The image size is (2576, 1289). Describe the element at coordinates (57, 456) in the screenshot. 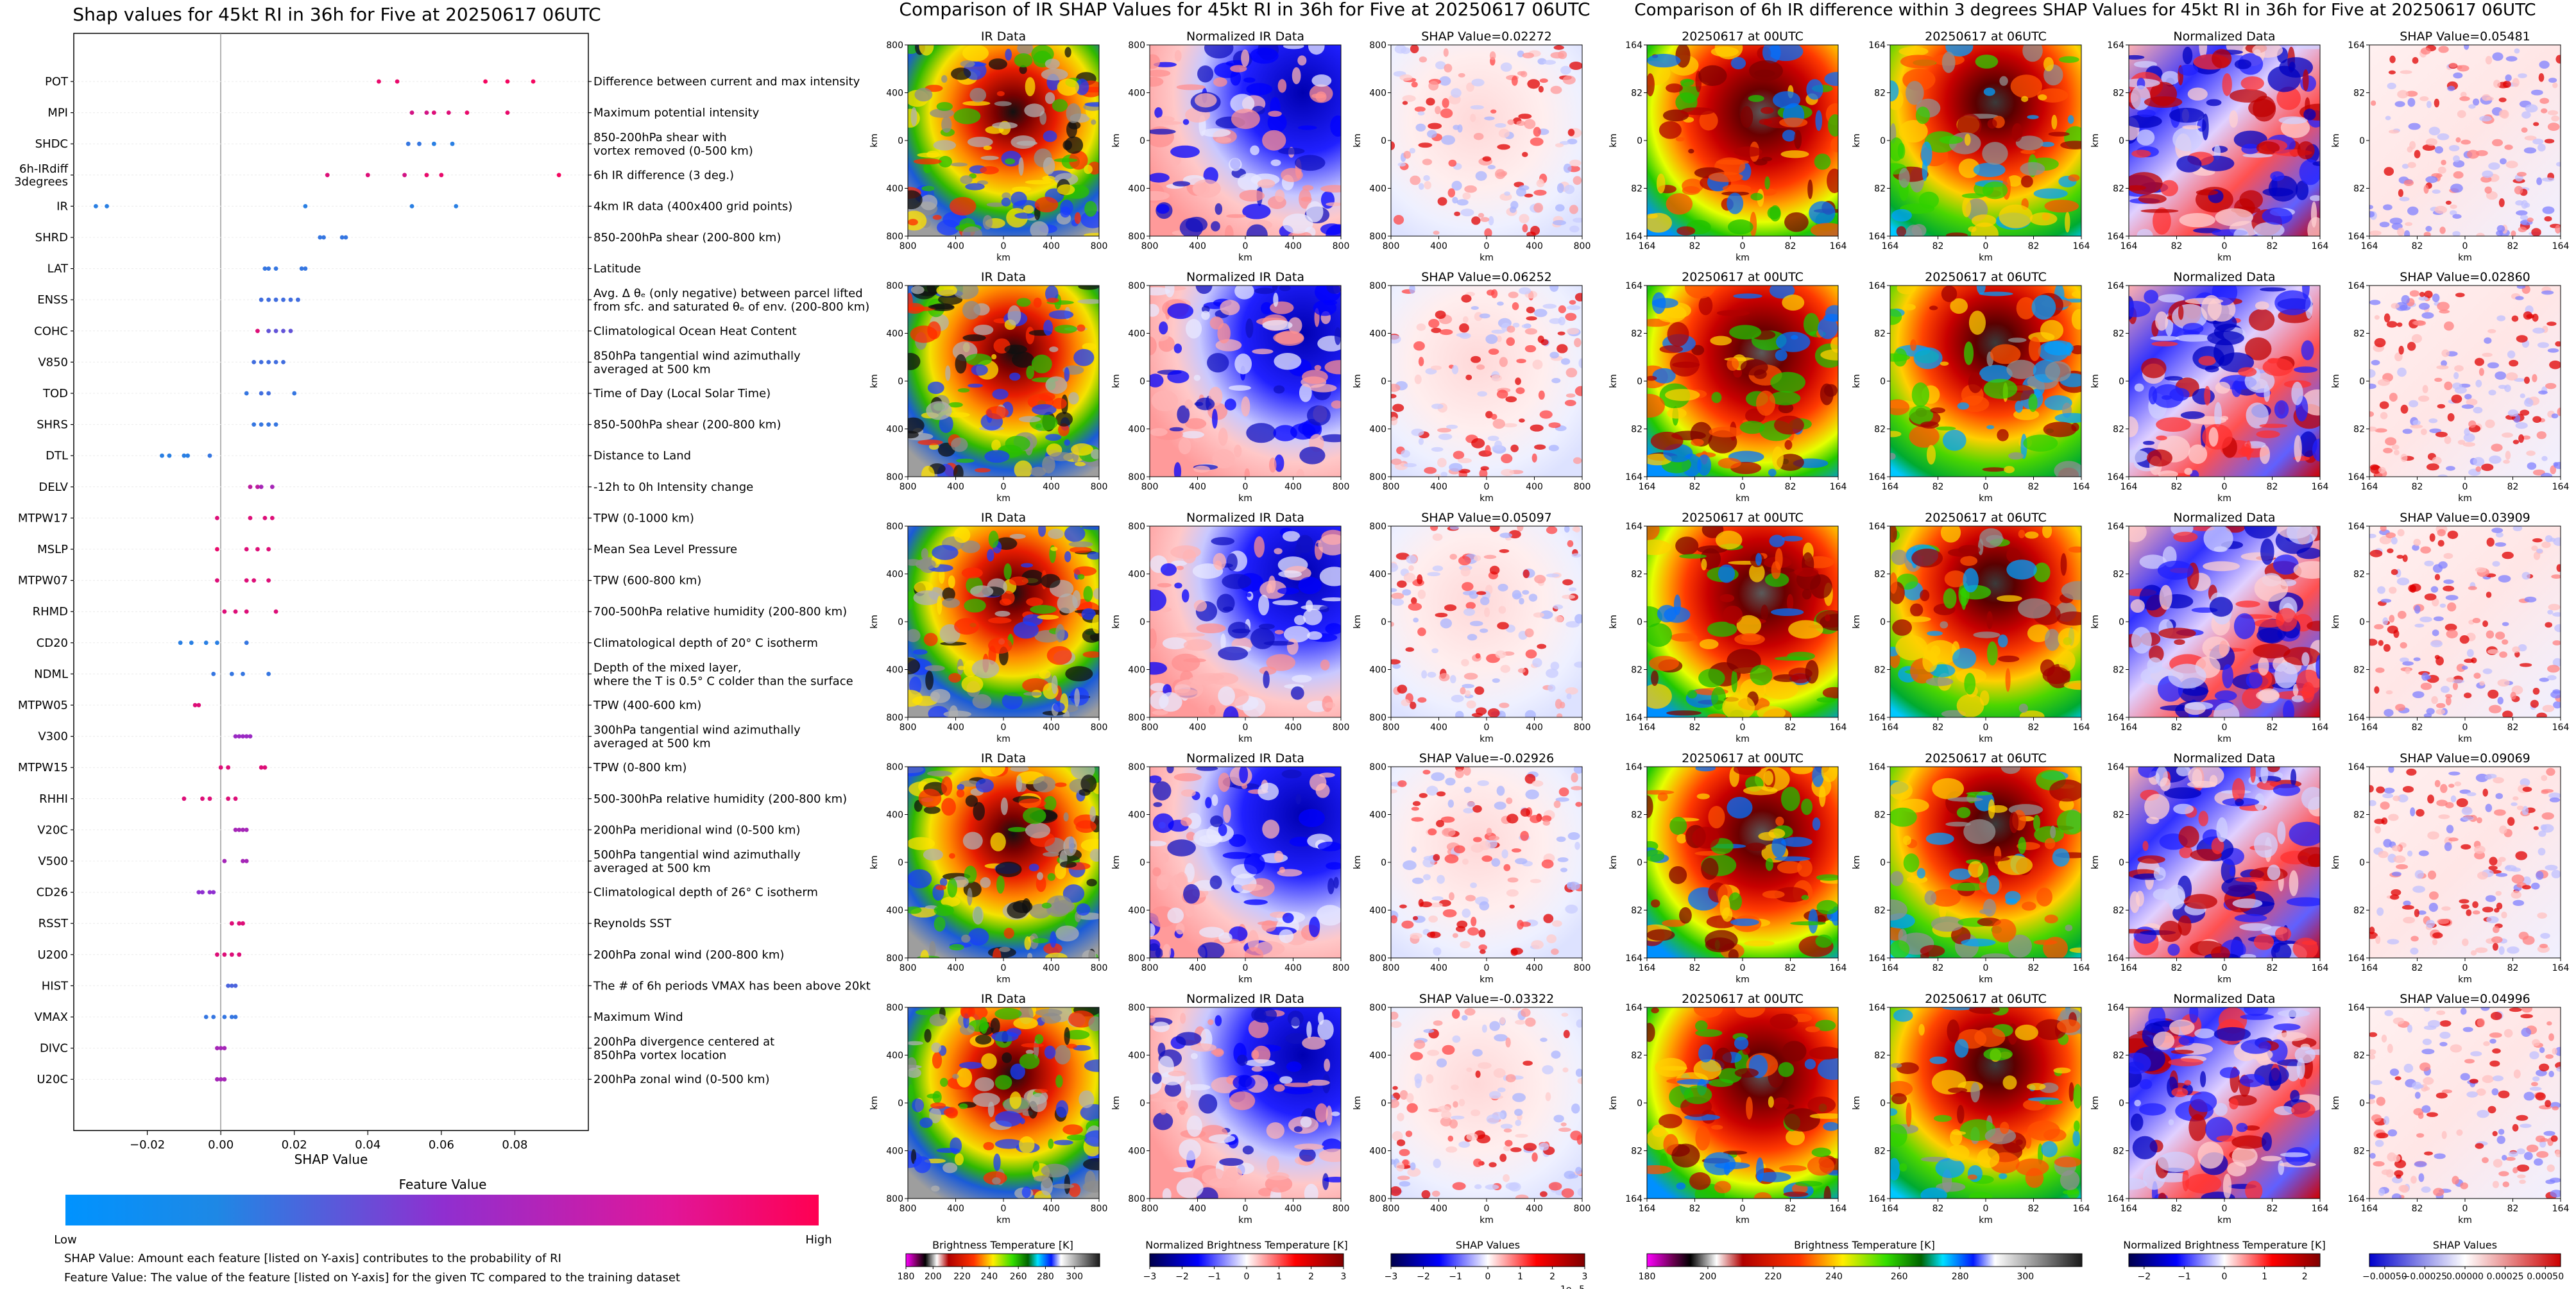

I see `feature-name: DTL` at that location.